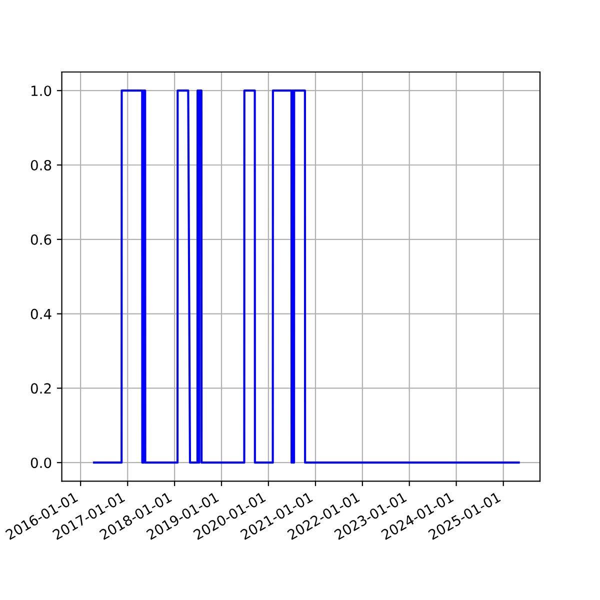  I want to click on y-tick-label: 0.0, so click(41, 463).